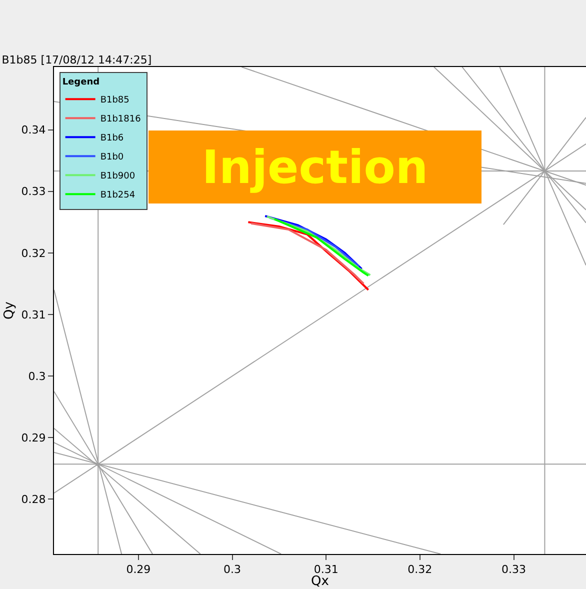 This screenshot has height=589, width=586. What do you see at coordinates (118, 177) in the screenshot?
I see `legend-label: B1b900` at bounding box center [118, 177].